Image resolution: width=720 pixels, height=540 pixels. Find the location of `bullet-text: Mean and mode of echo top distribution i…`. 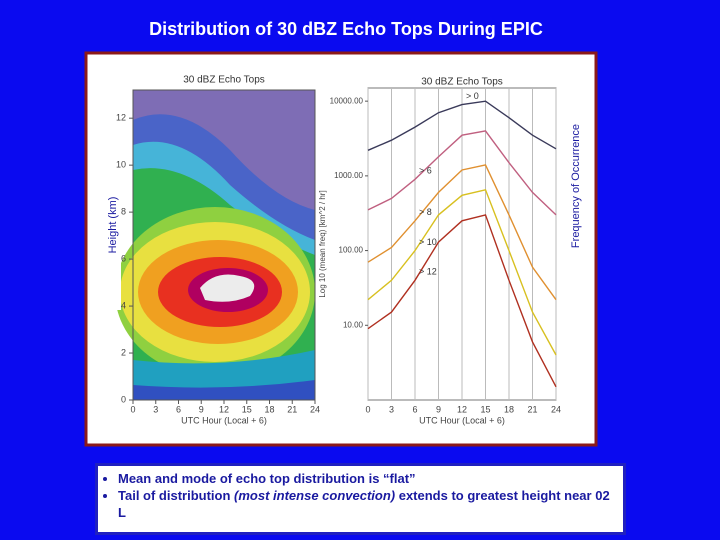

bullet-text: Mean and mode of echo top distribution i… is located at coordinates (267, 478).